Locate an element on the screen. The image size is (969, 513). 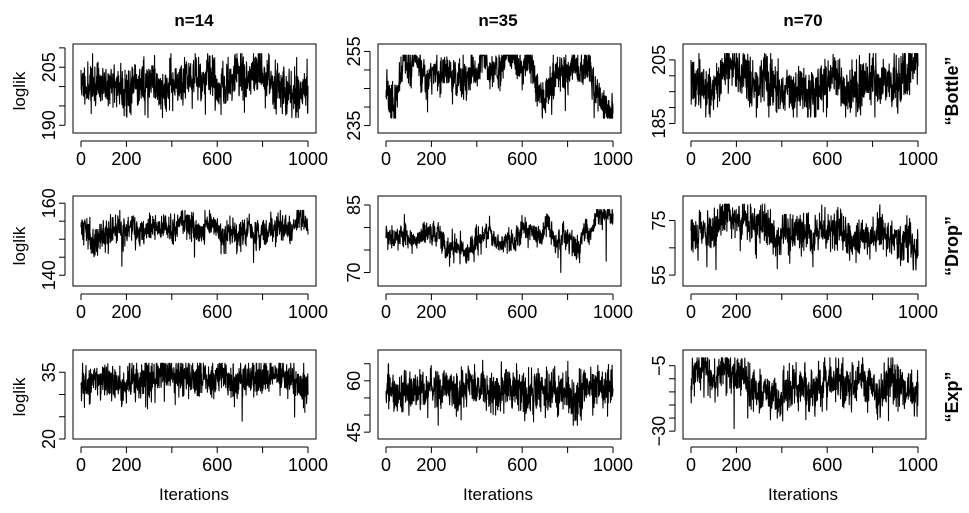
column-title: n=70 is located at coordinates (802, 20).